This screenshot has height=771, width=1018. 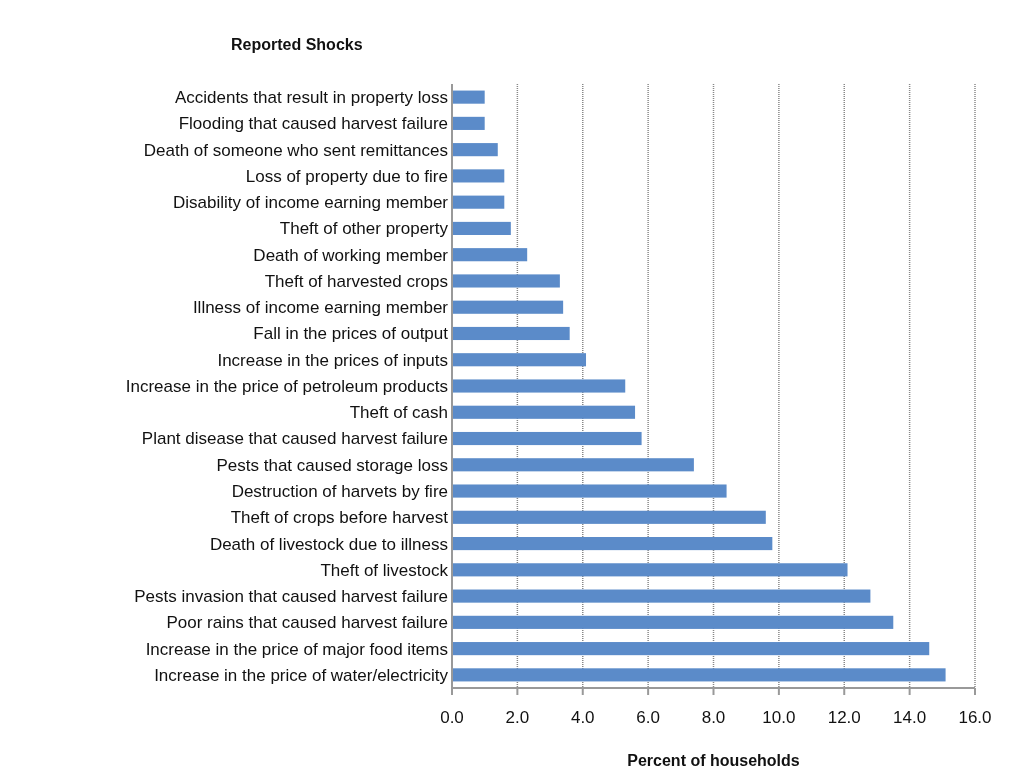 I want to click on x-tick-label: 4.0, so click(x=582, y=717).